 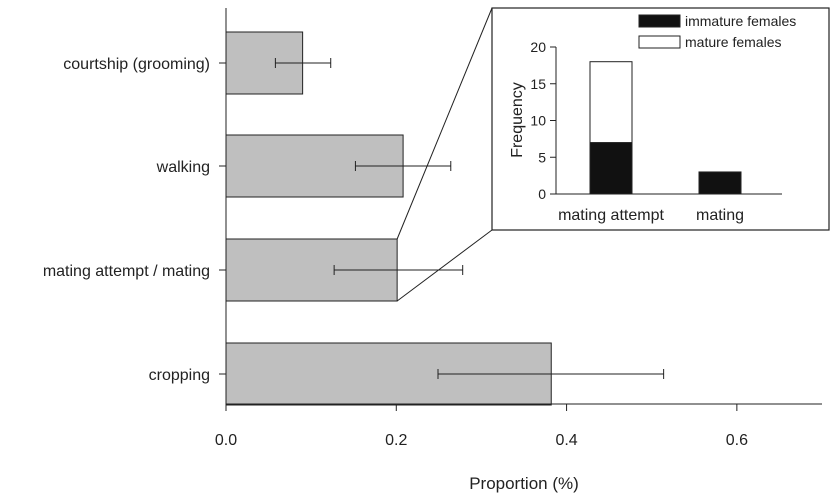 I want to click on category-label-2: mating attempt / mating, so click(x=126, y=271).